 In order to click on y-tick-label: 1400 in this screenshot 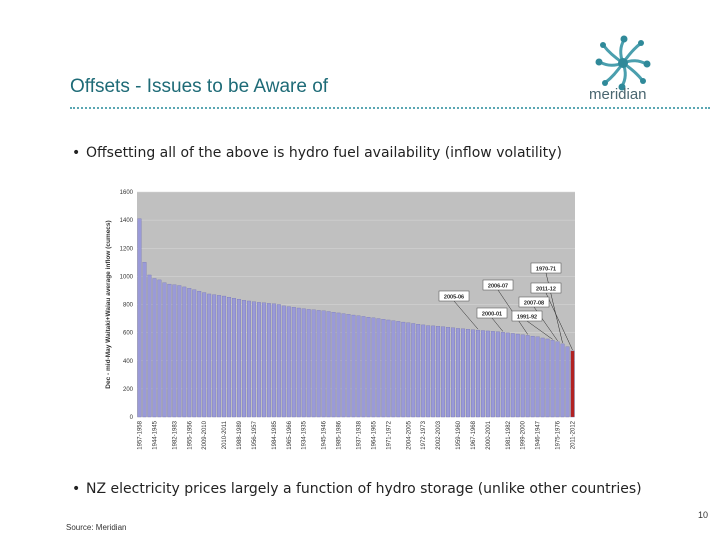, I will do `click(127, 221)`.